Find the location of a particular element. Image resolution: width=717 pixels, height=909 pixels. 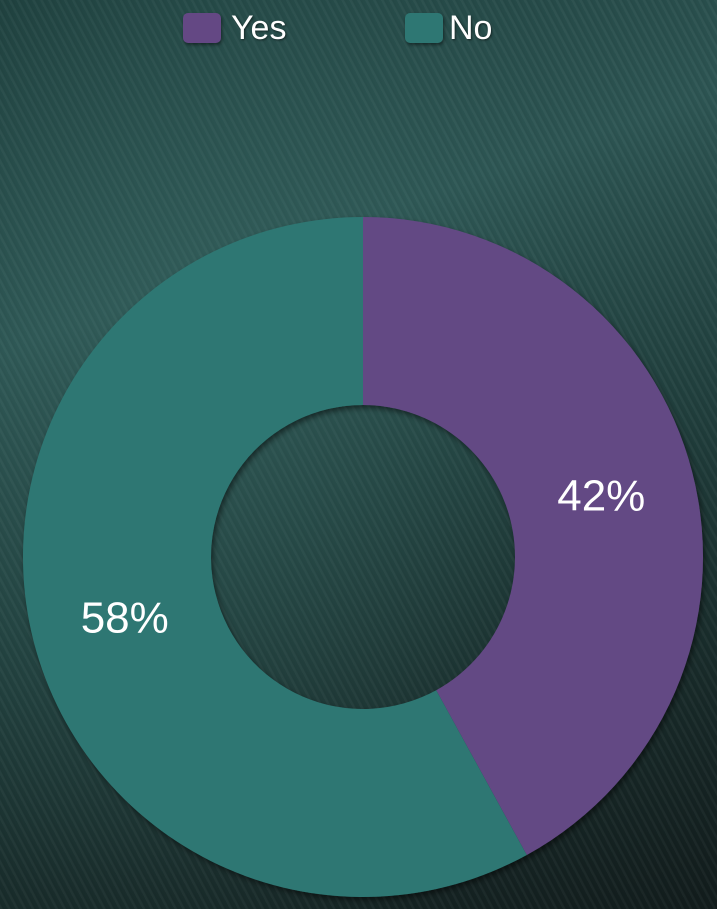

legend-item-yes: Yes is located at coordinates (234, 28).